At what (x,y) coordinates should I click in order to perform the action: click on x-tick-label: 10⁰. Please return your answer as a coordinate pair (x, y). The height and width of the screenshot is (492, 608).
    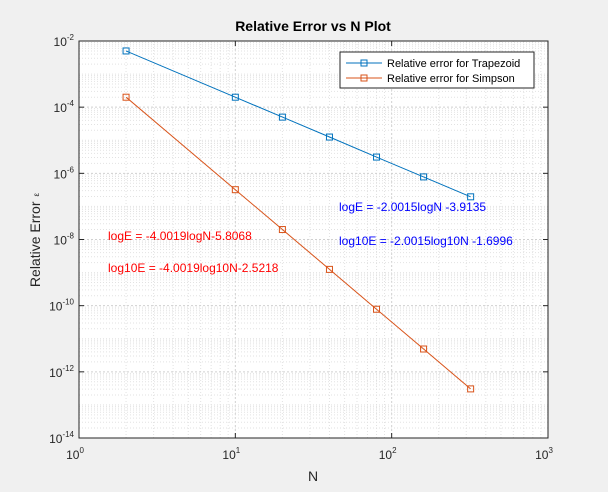
    Looking at the image, I should click on (75, 454).